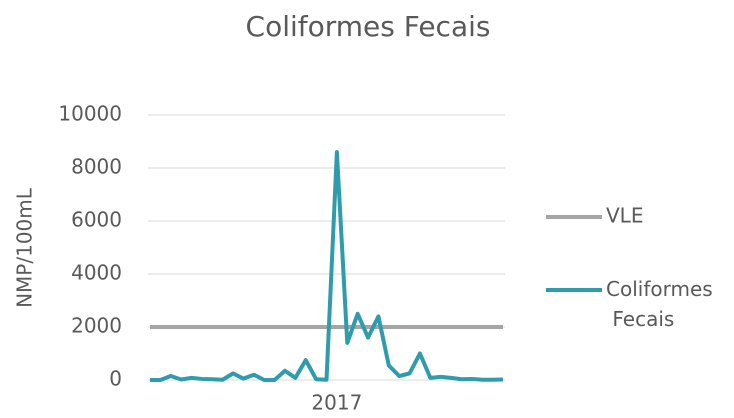 This screenshot has height=418, width=734. What do you see at coordinates (96, 326) in the screenshot?
I see `y-tick-label: 2000` at bounding box center [96, 326].